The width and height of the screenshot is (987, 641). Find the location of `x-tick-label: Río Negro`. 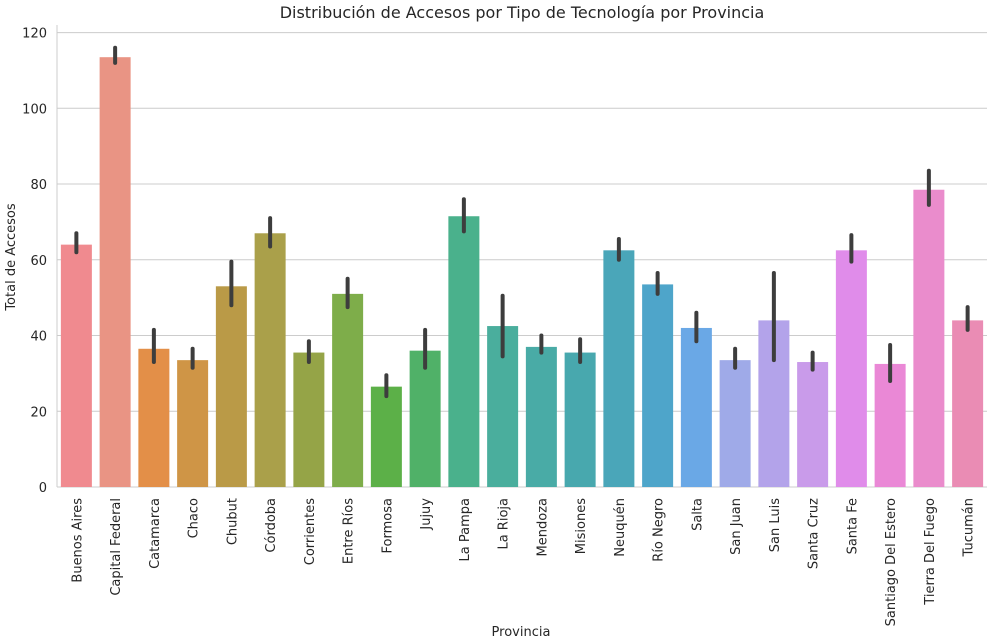

x-tick-label: Río Negro is located at coordinates (659, 530).